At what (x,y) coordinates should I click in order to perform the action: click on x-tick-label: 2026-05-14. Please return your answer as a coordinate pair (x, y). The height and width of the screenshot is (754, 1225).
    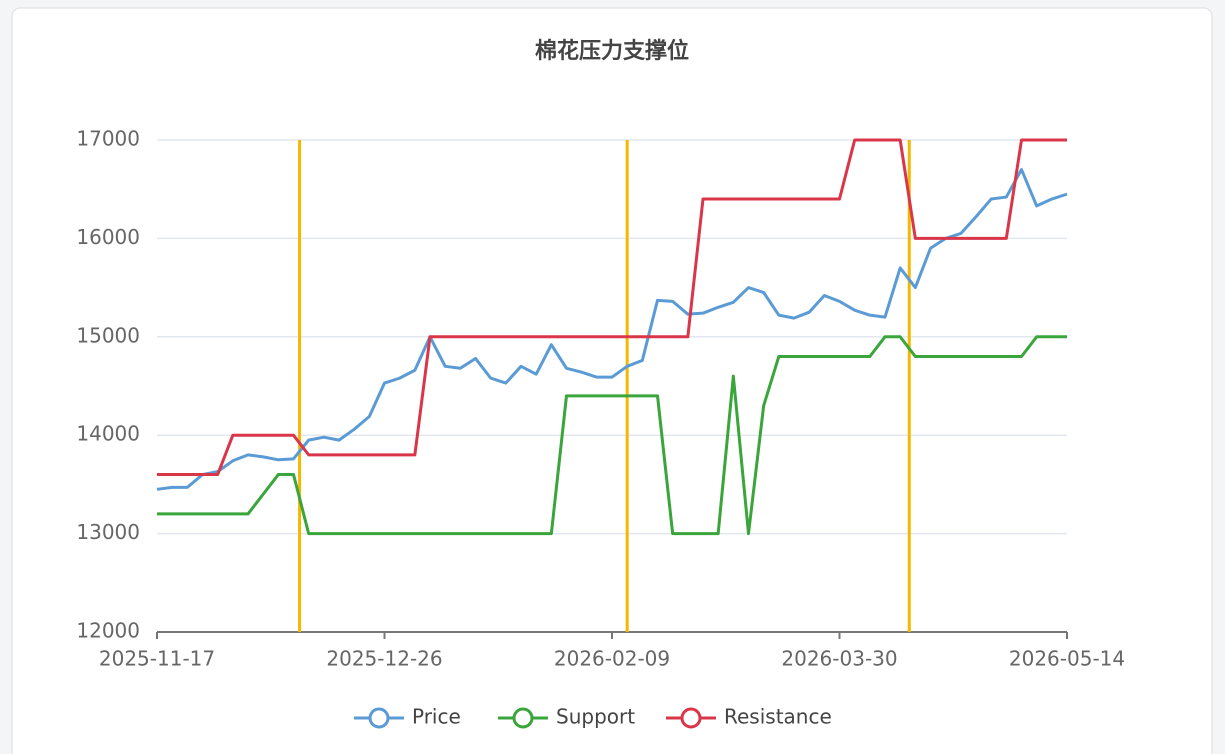
    Looking at the image, I should click on (1067, 659).